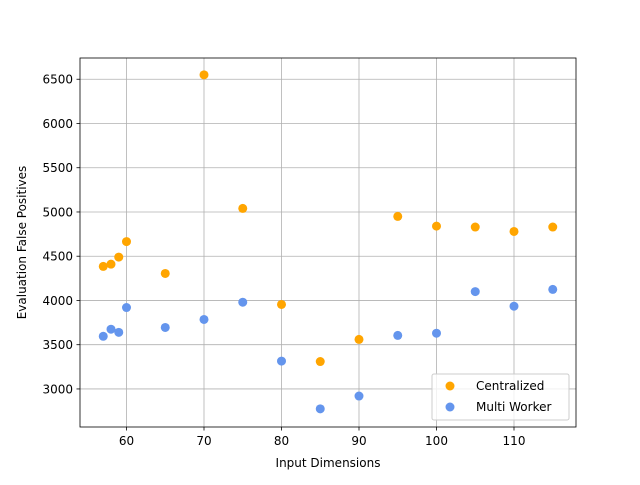 Image resolution: width=640 pixels, height=485 pixels. Describe the element at coordinates (57, 124) in the screenshot. I see `y-tick-label: 6000` at that location.